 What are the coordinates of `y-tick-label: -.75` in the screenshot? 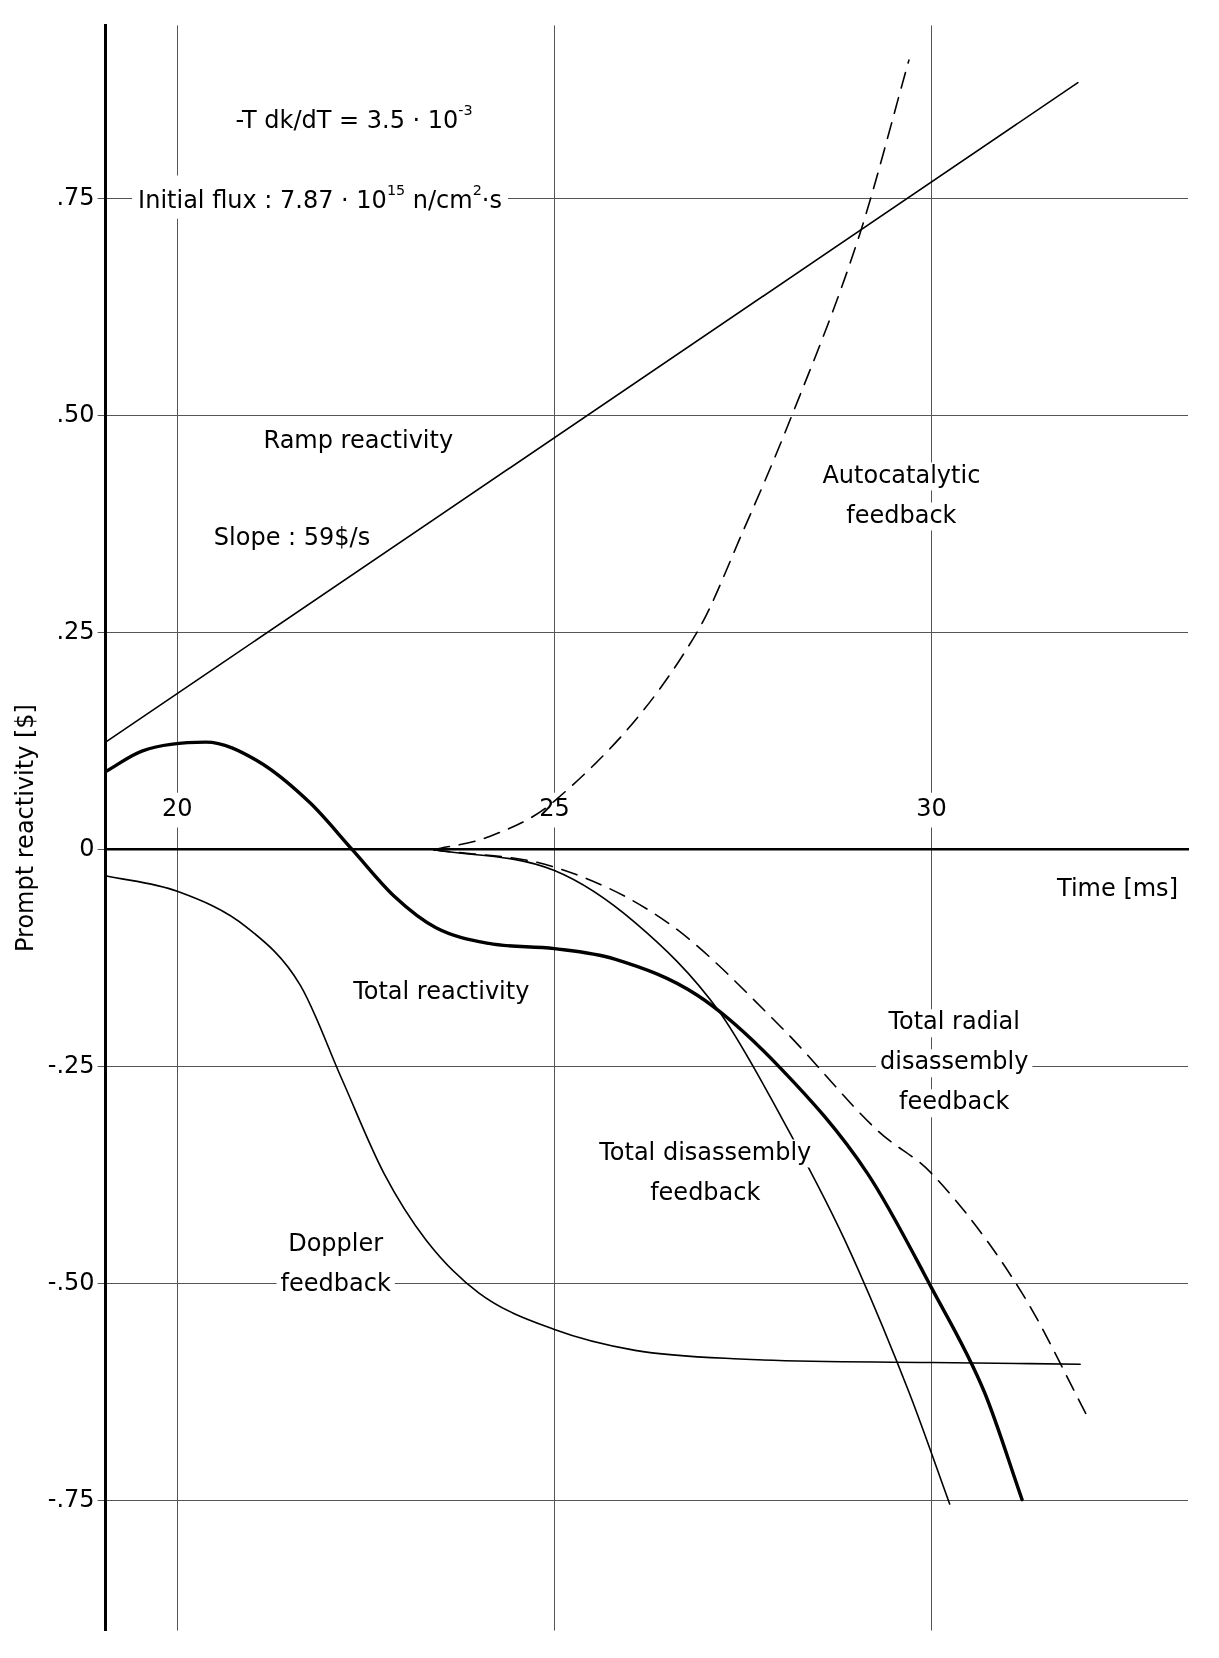 It's located at (71, 1498).